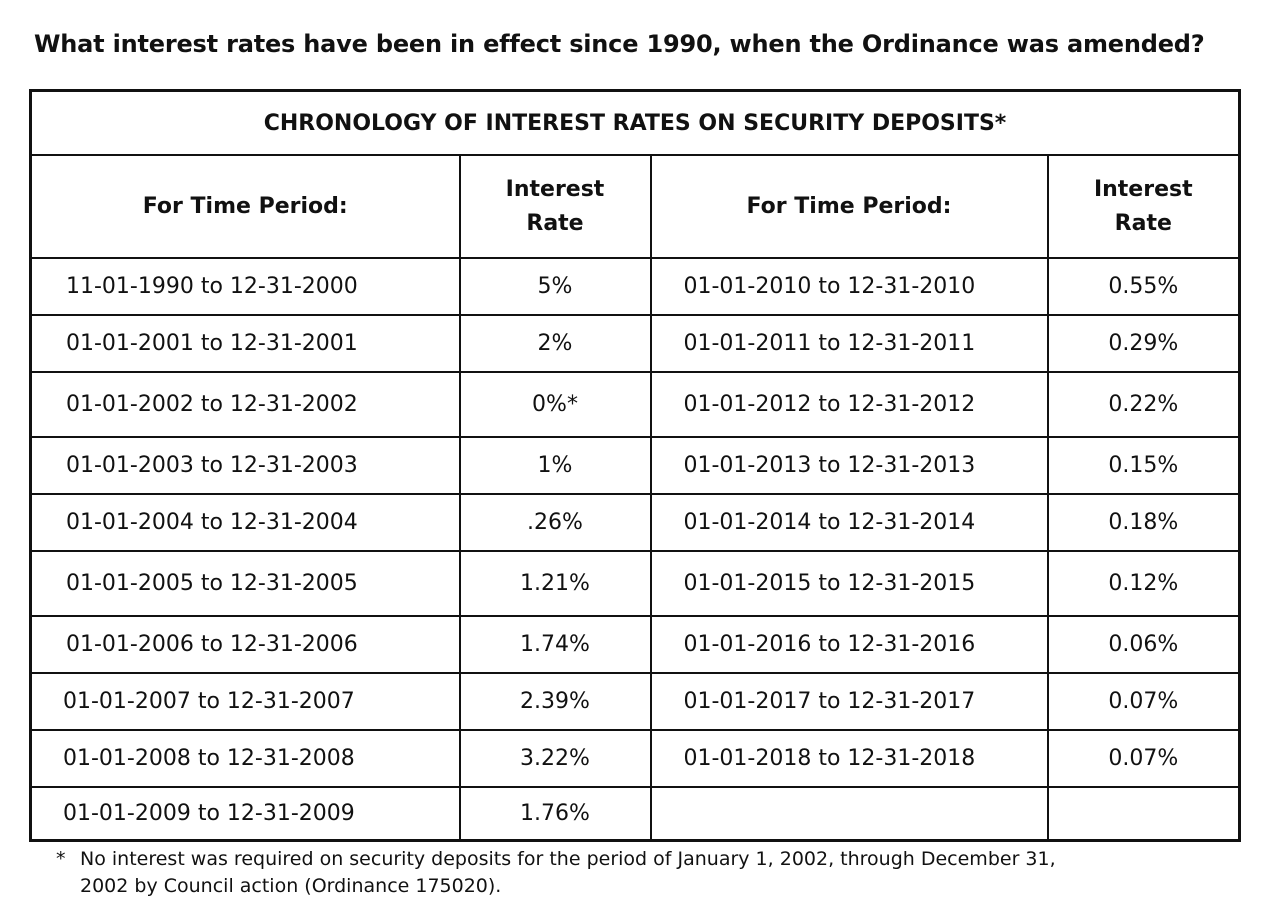 Image resolution: width=1280 pixels, height=923 pixels. I want to click on rate-cell: 0.18%, so click(1143, 522).